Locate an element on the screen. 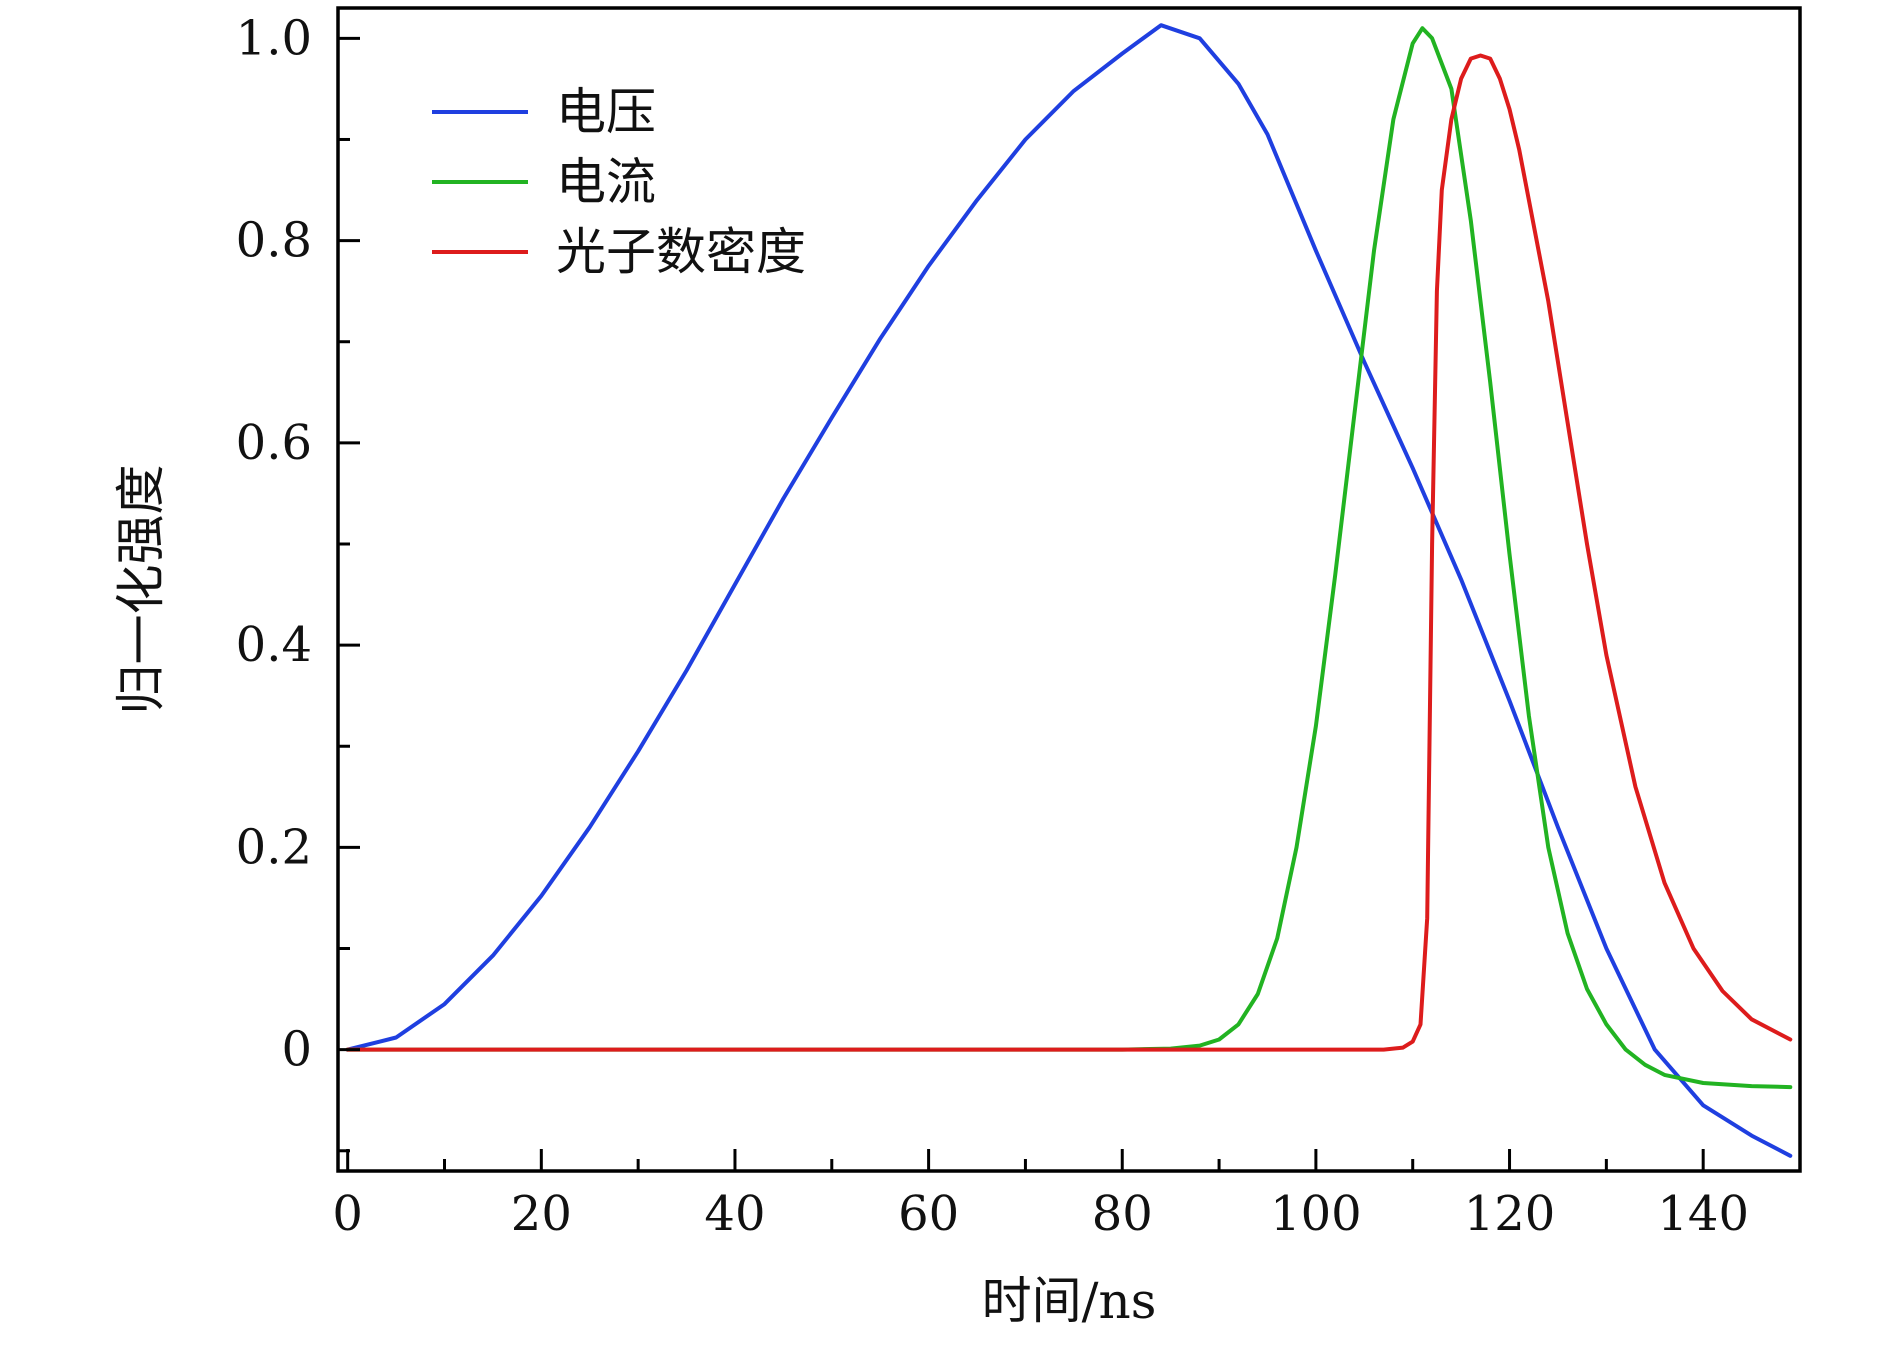 The image size is (1890, 1351). x-tick-label: 80 is located at coordinates (1122, 1214).